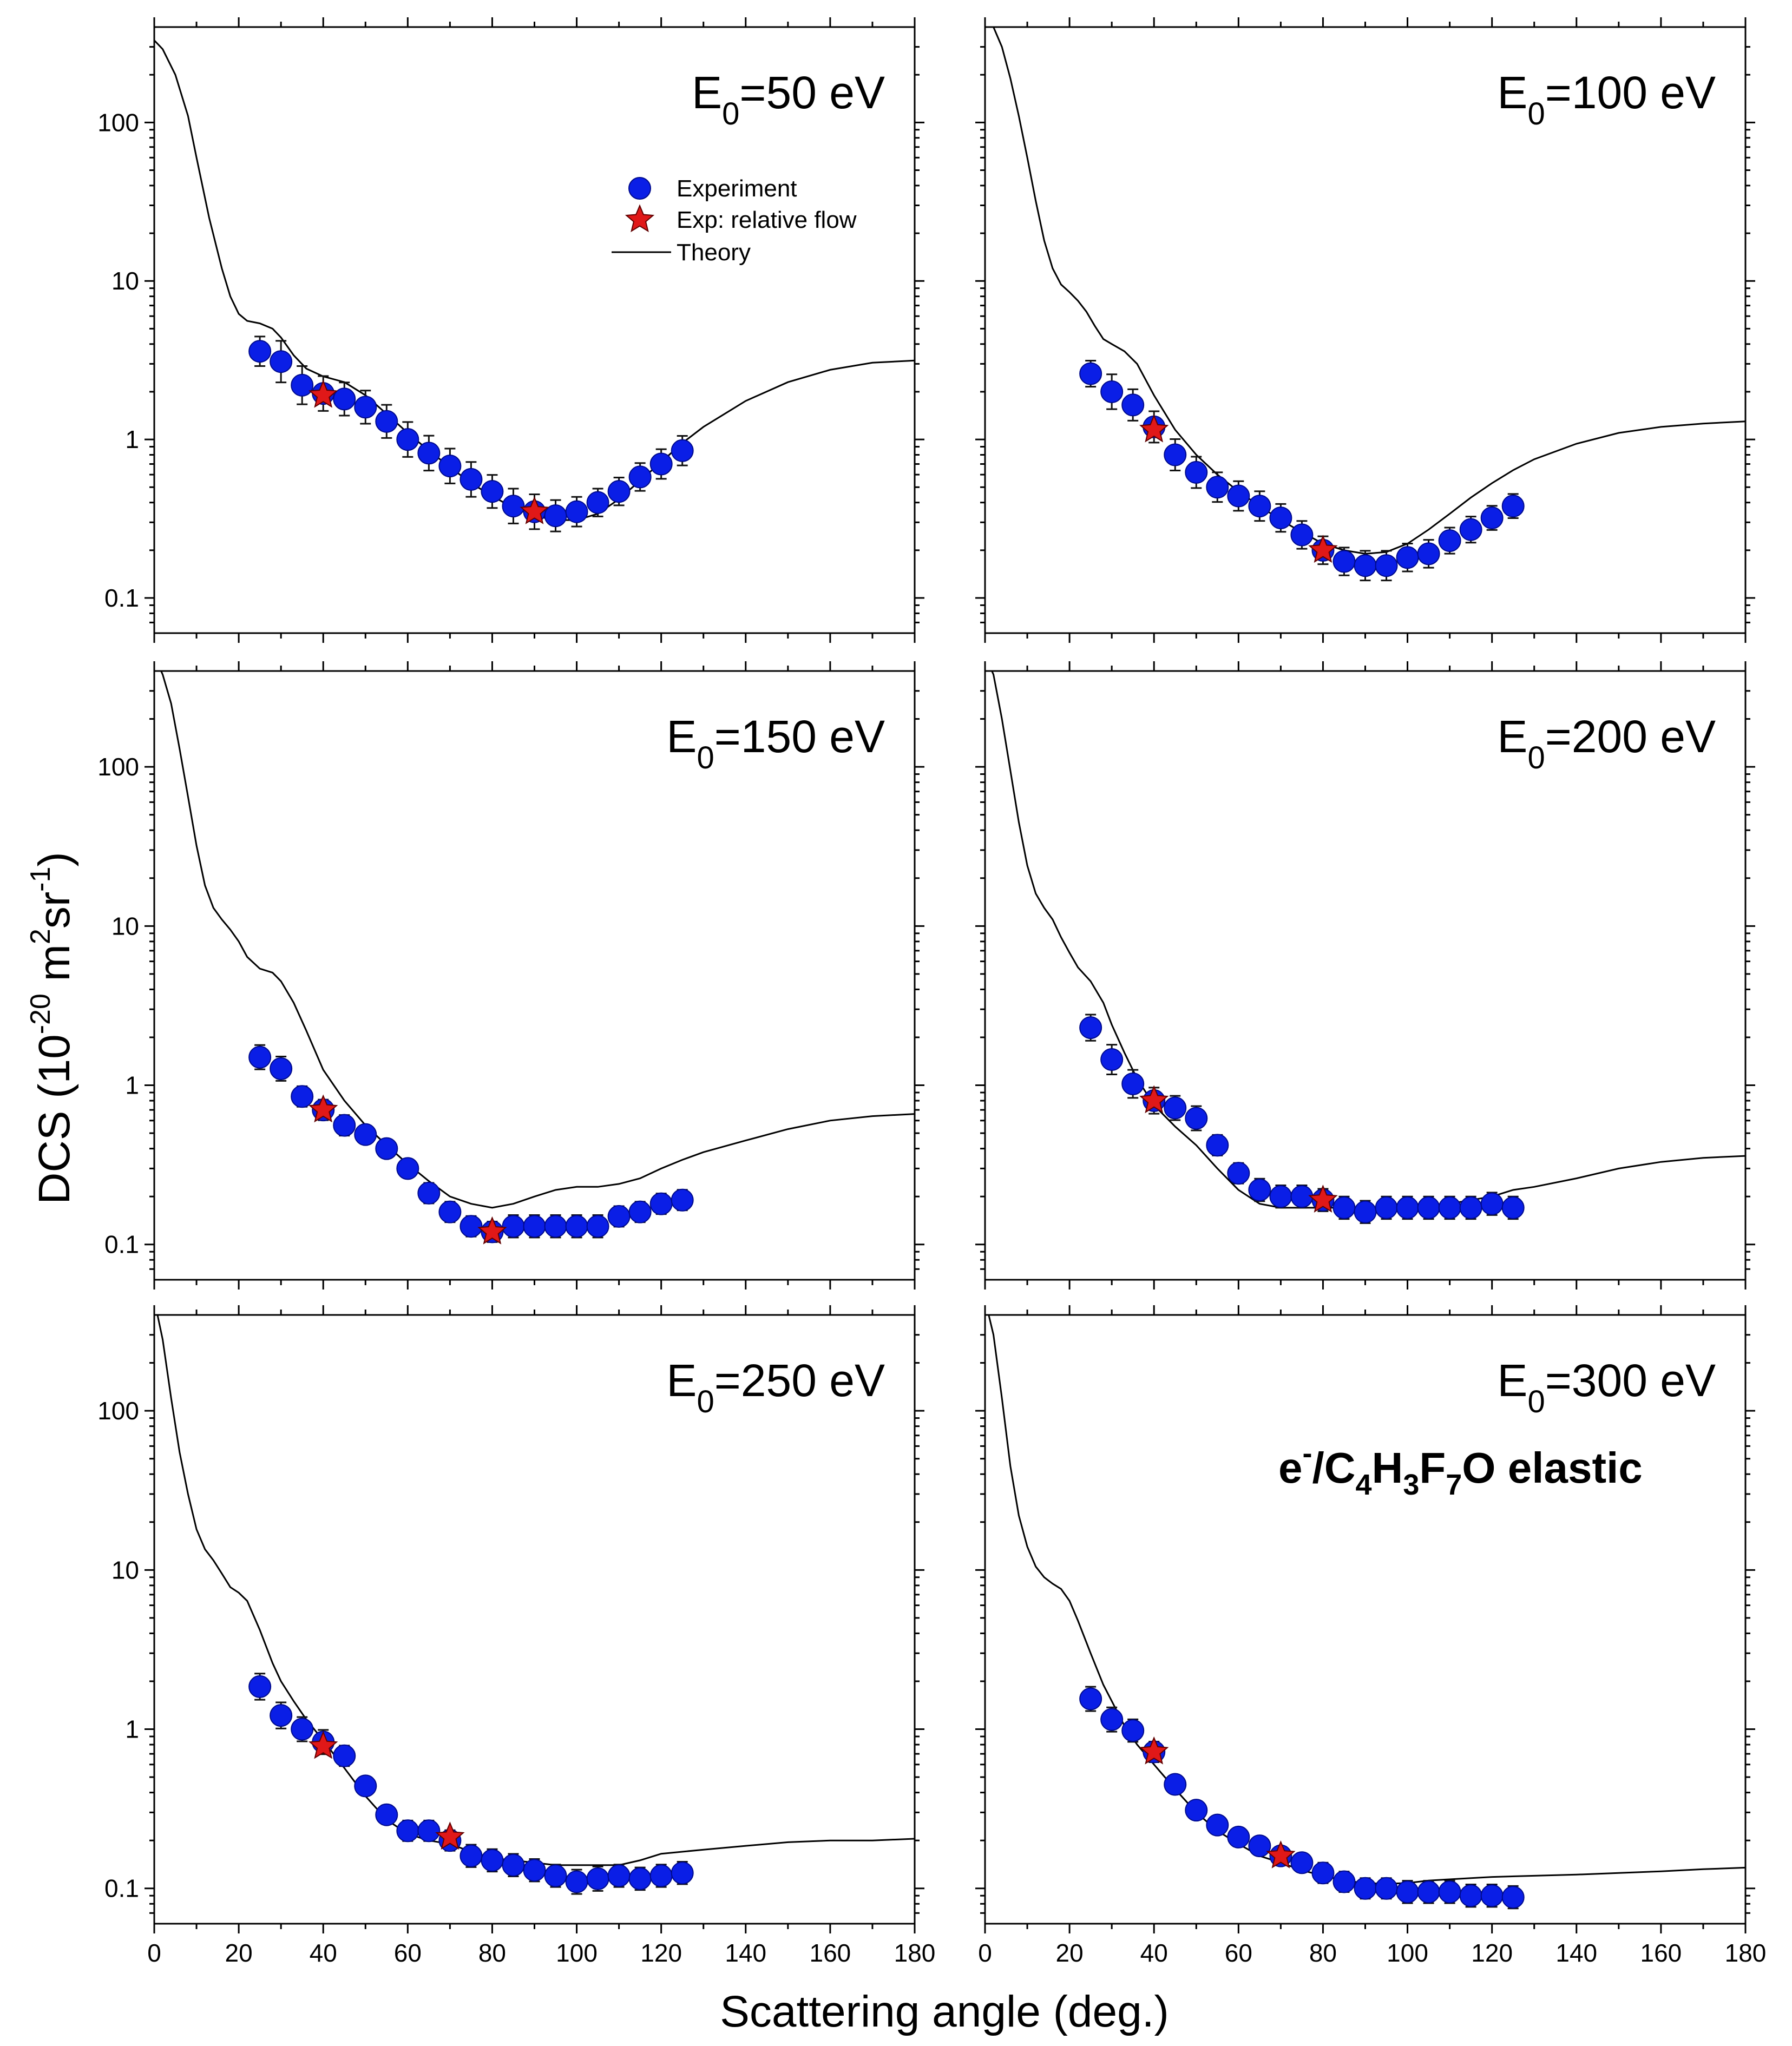 This screenshot has width=1792, height=2046. I want to click on y-title-part: m, so click(54, 969).